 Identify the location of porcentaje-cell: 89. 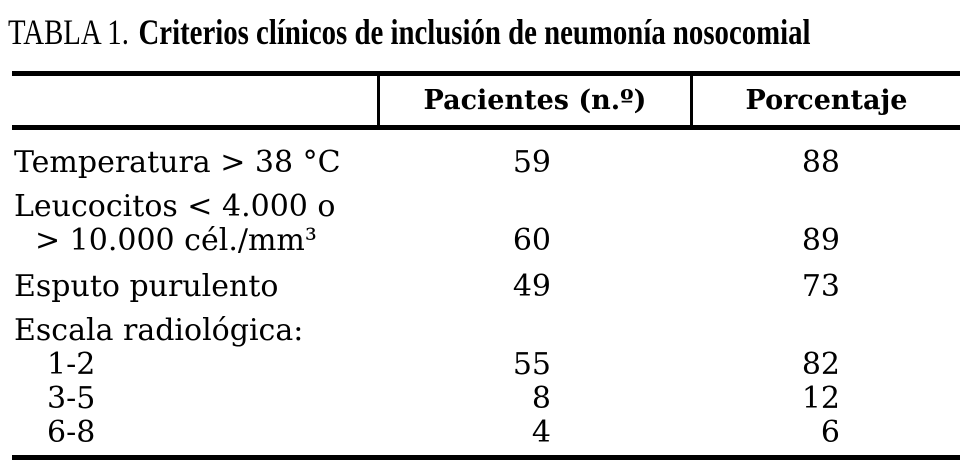
(825, 241).